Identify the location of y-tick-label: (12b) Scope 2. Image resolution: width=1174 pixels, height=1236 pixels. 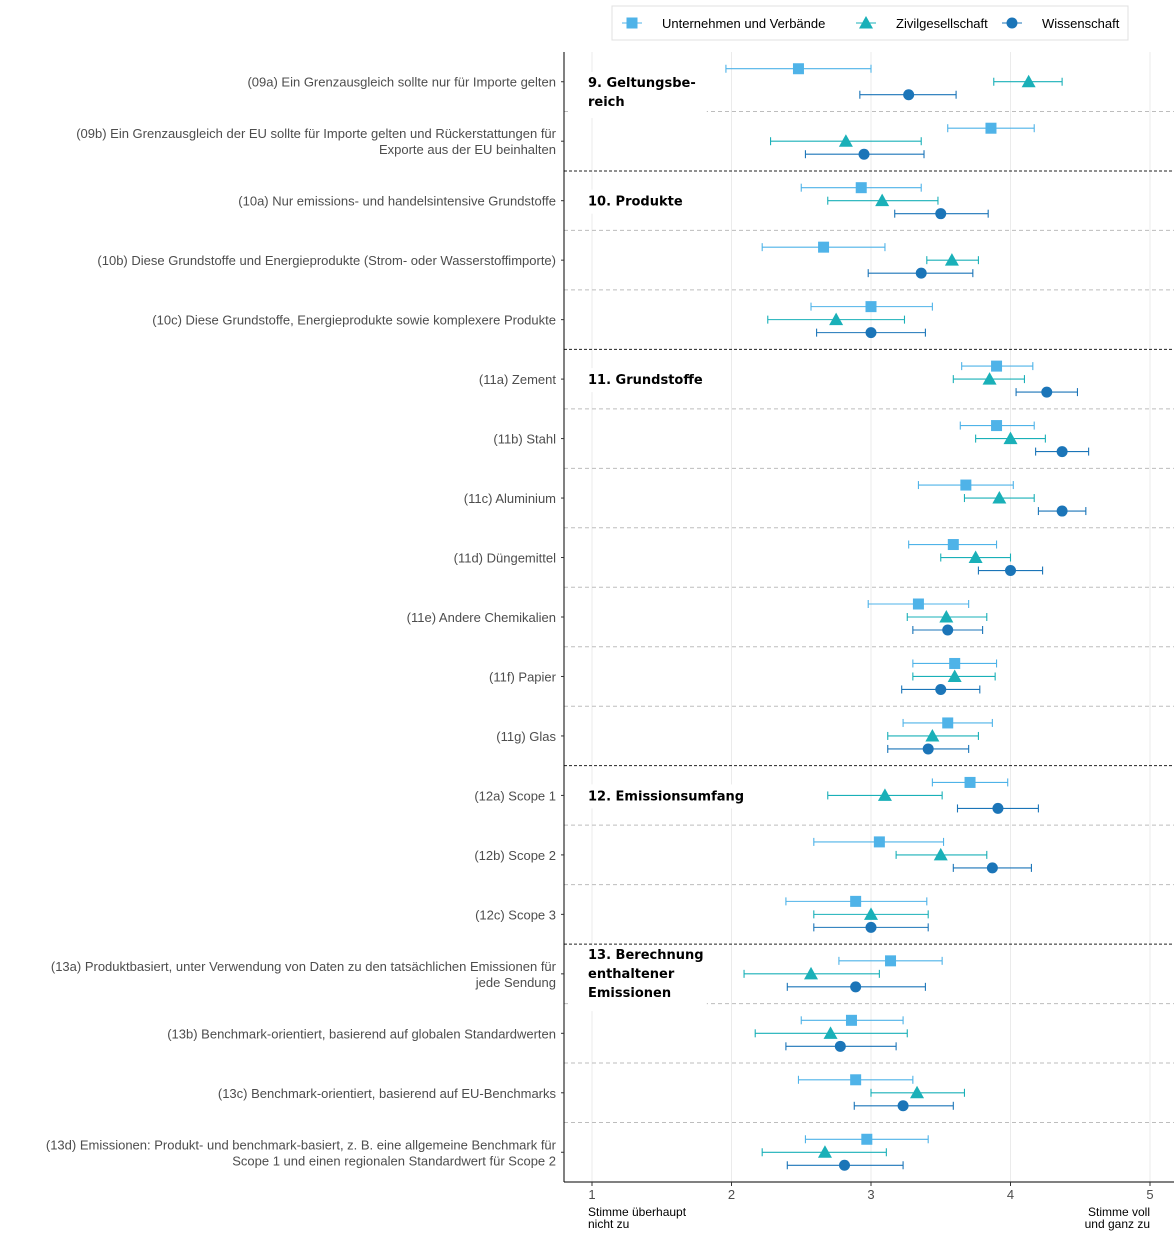
(515, 855).